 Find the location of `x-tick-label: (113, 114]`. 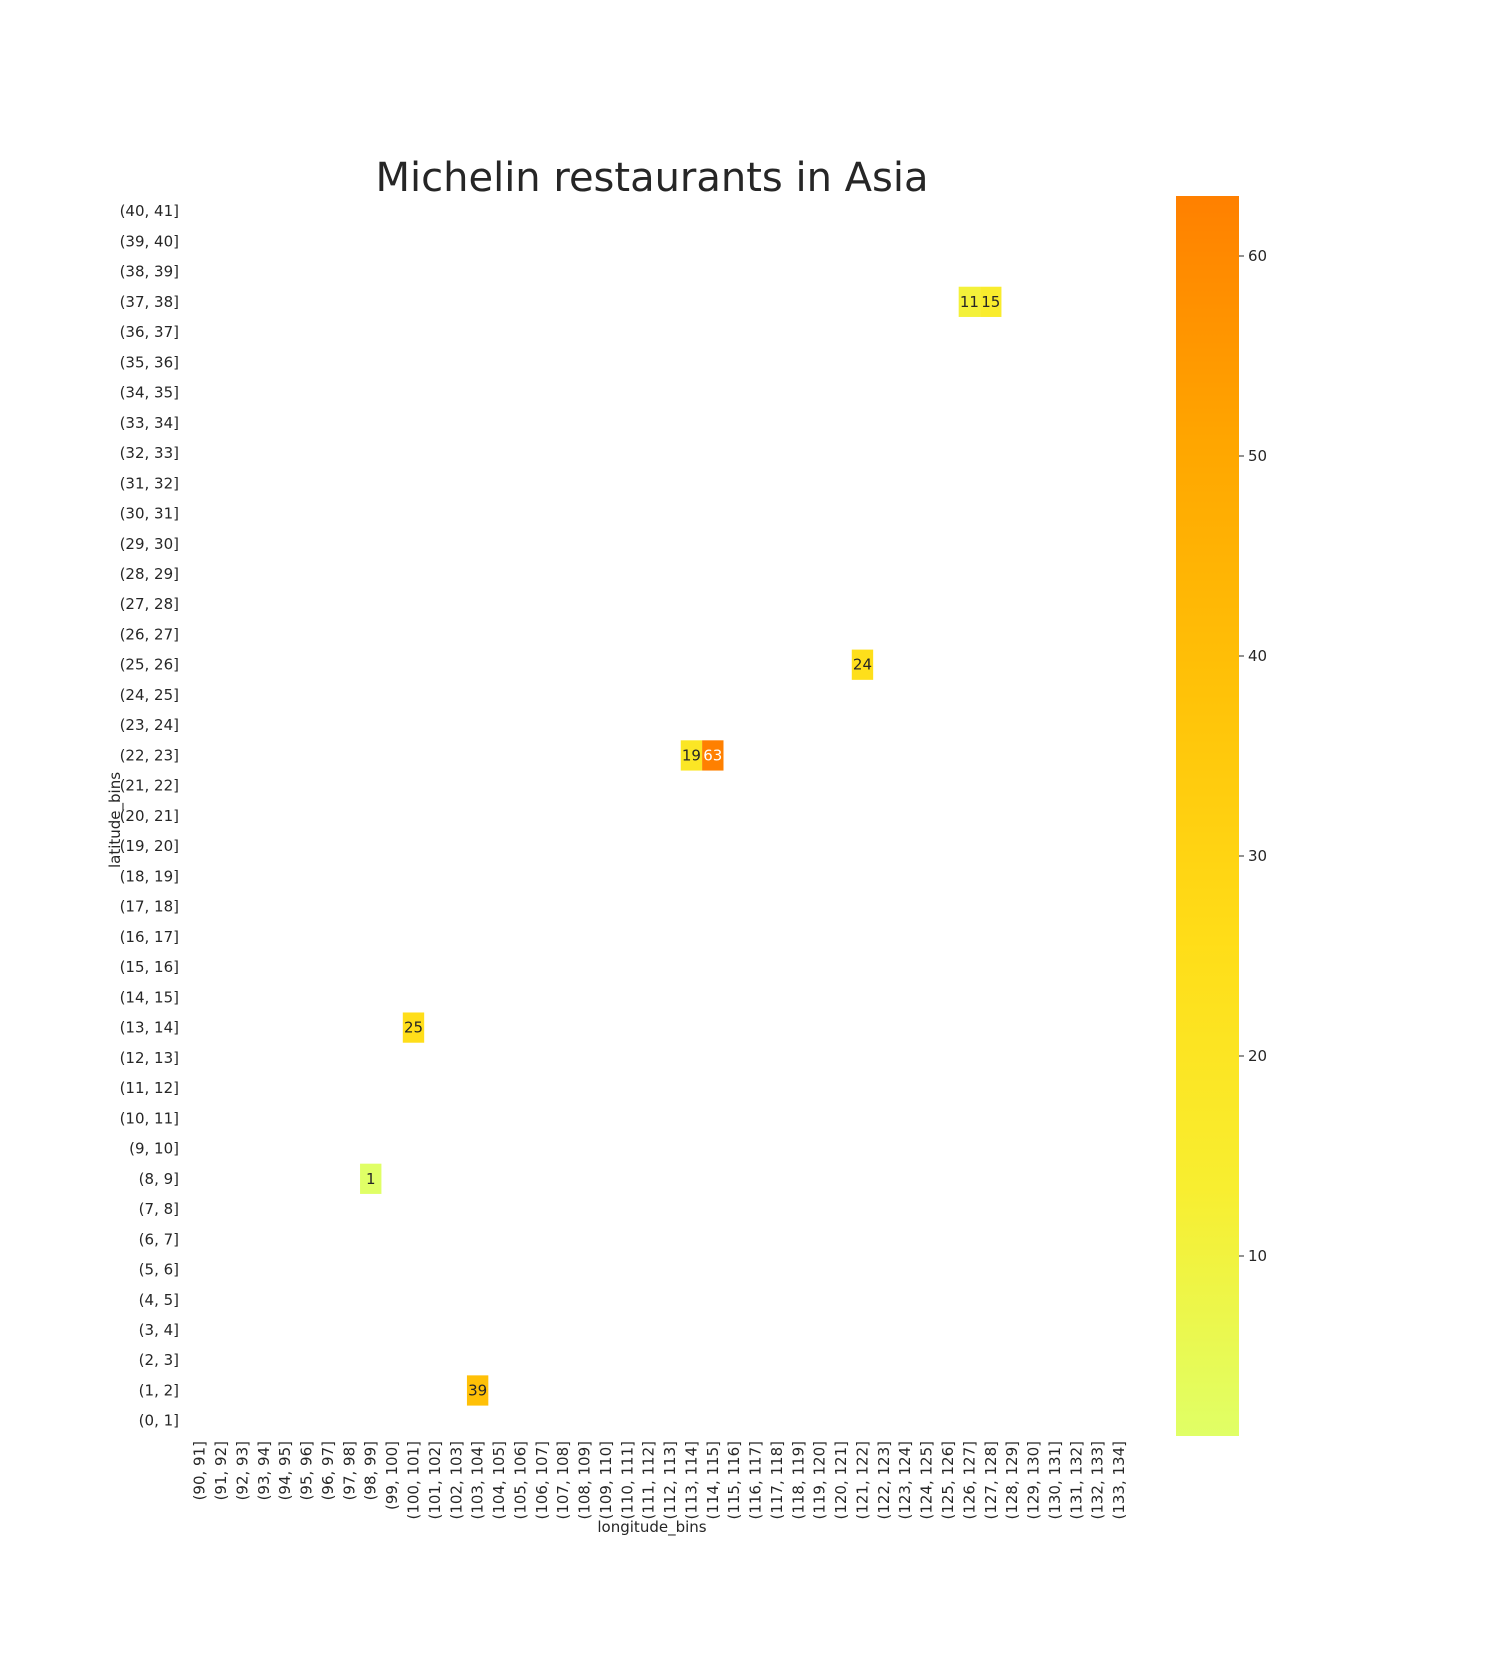

x-tick-label: (113, 114] is located at coordinates (691, 1480).